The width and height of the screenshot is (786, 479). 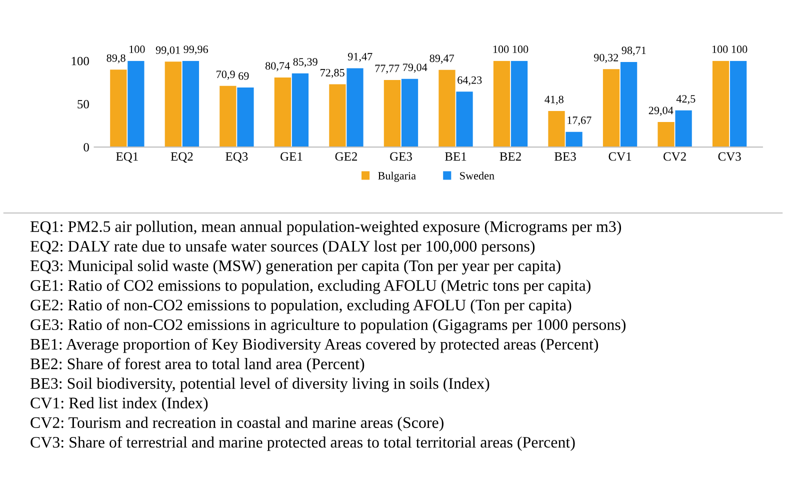 What do you see at coordinates (295, 267) in the screenshot?
I see `text: EQ3: Municipal solid waste (MSW) generation per capita (Ton per year per capita)` at bounding box center [295, 267].